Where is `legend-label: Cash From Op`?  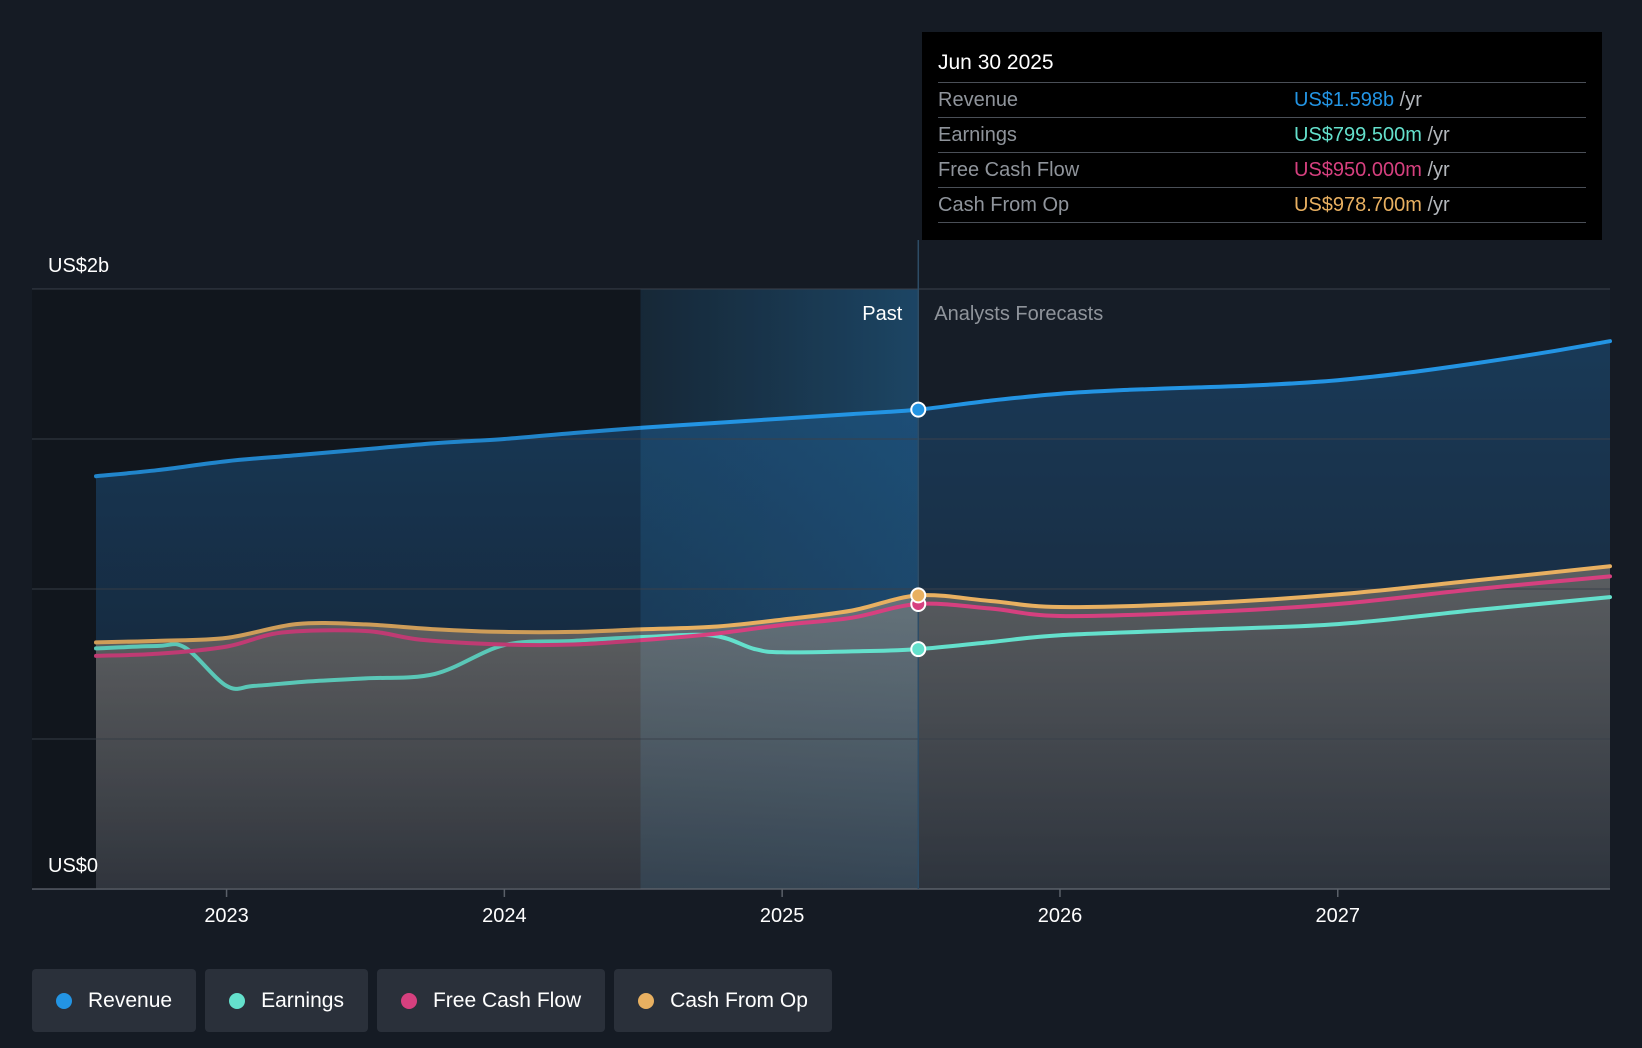
legend-label: Cash From Op is located at coordinates (739, 1000).